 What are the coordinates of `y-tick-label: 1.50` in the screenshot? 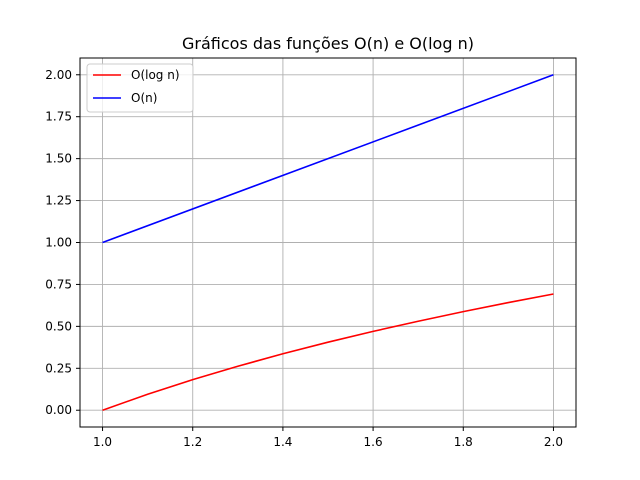 It's located at (58, 159).